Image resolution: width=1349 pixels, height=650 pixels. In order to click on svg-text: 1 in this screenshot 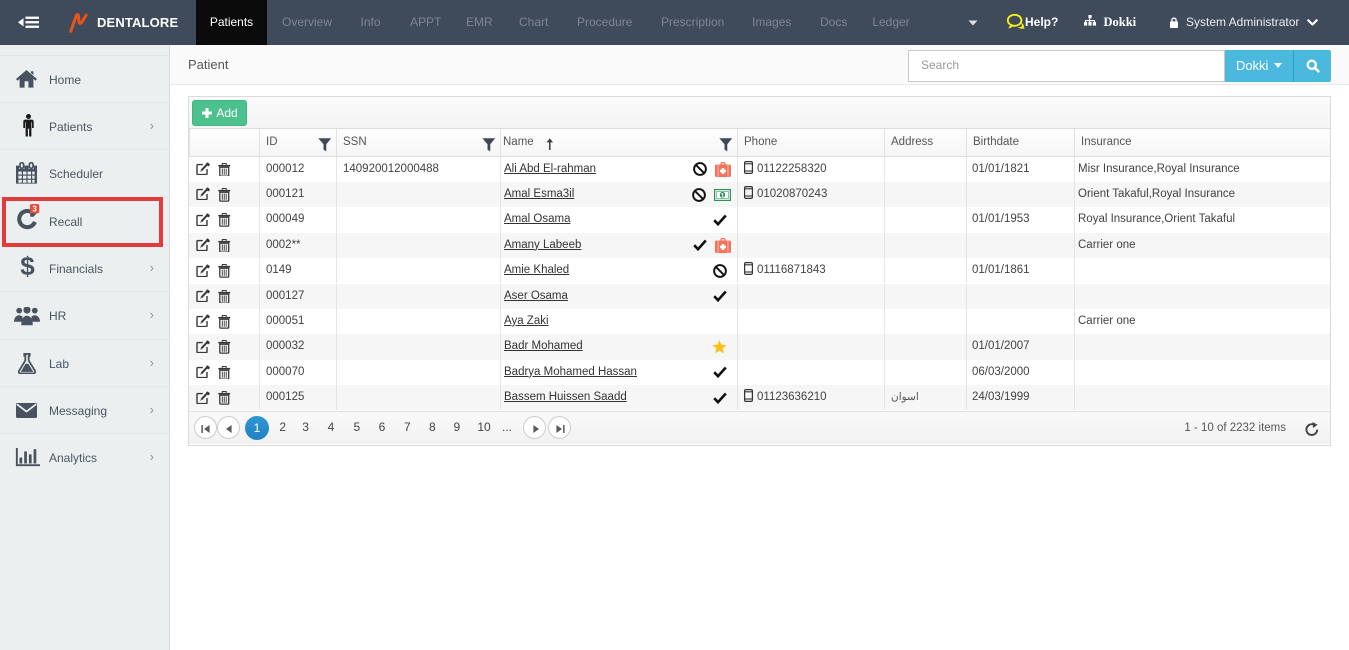, I will do `click(722, 195)`.